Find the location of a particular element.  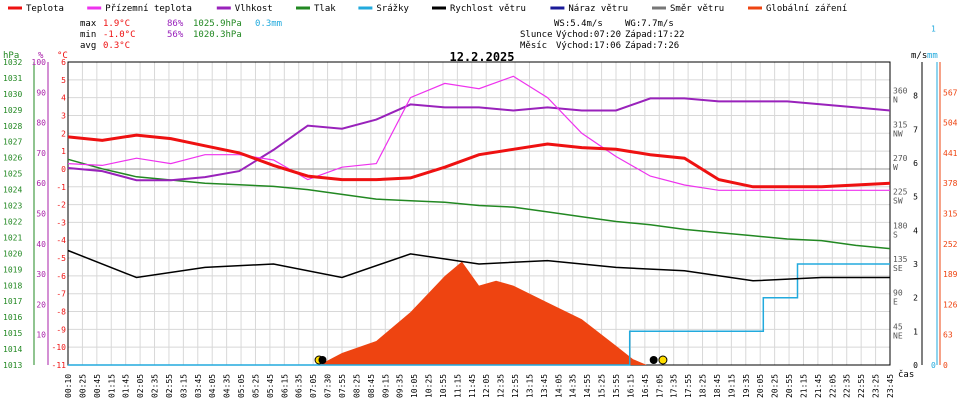

tick-x: 14:35 is located at coordinates (573, 386).